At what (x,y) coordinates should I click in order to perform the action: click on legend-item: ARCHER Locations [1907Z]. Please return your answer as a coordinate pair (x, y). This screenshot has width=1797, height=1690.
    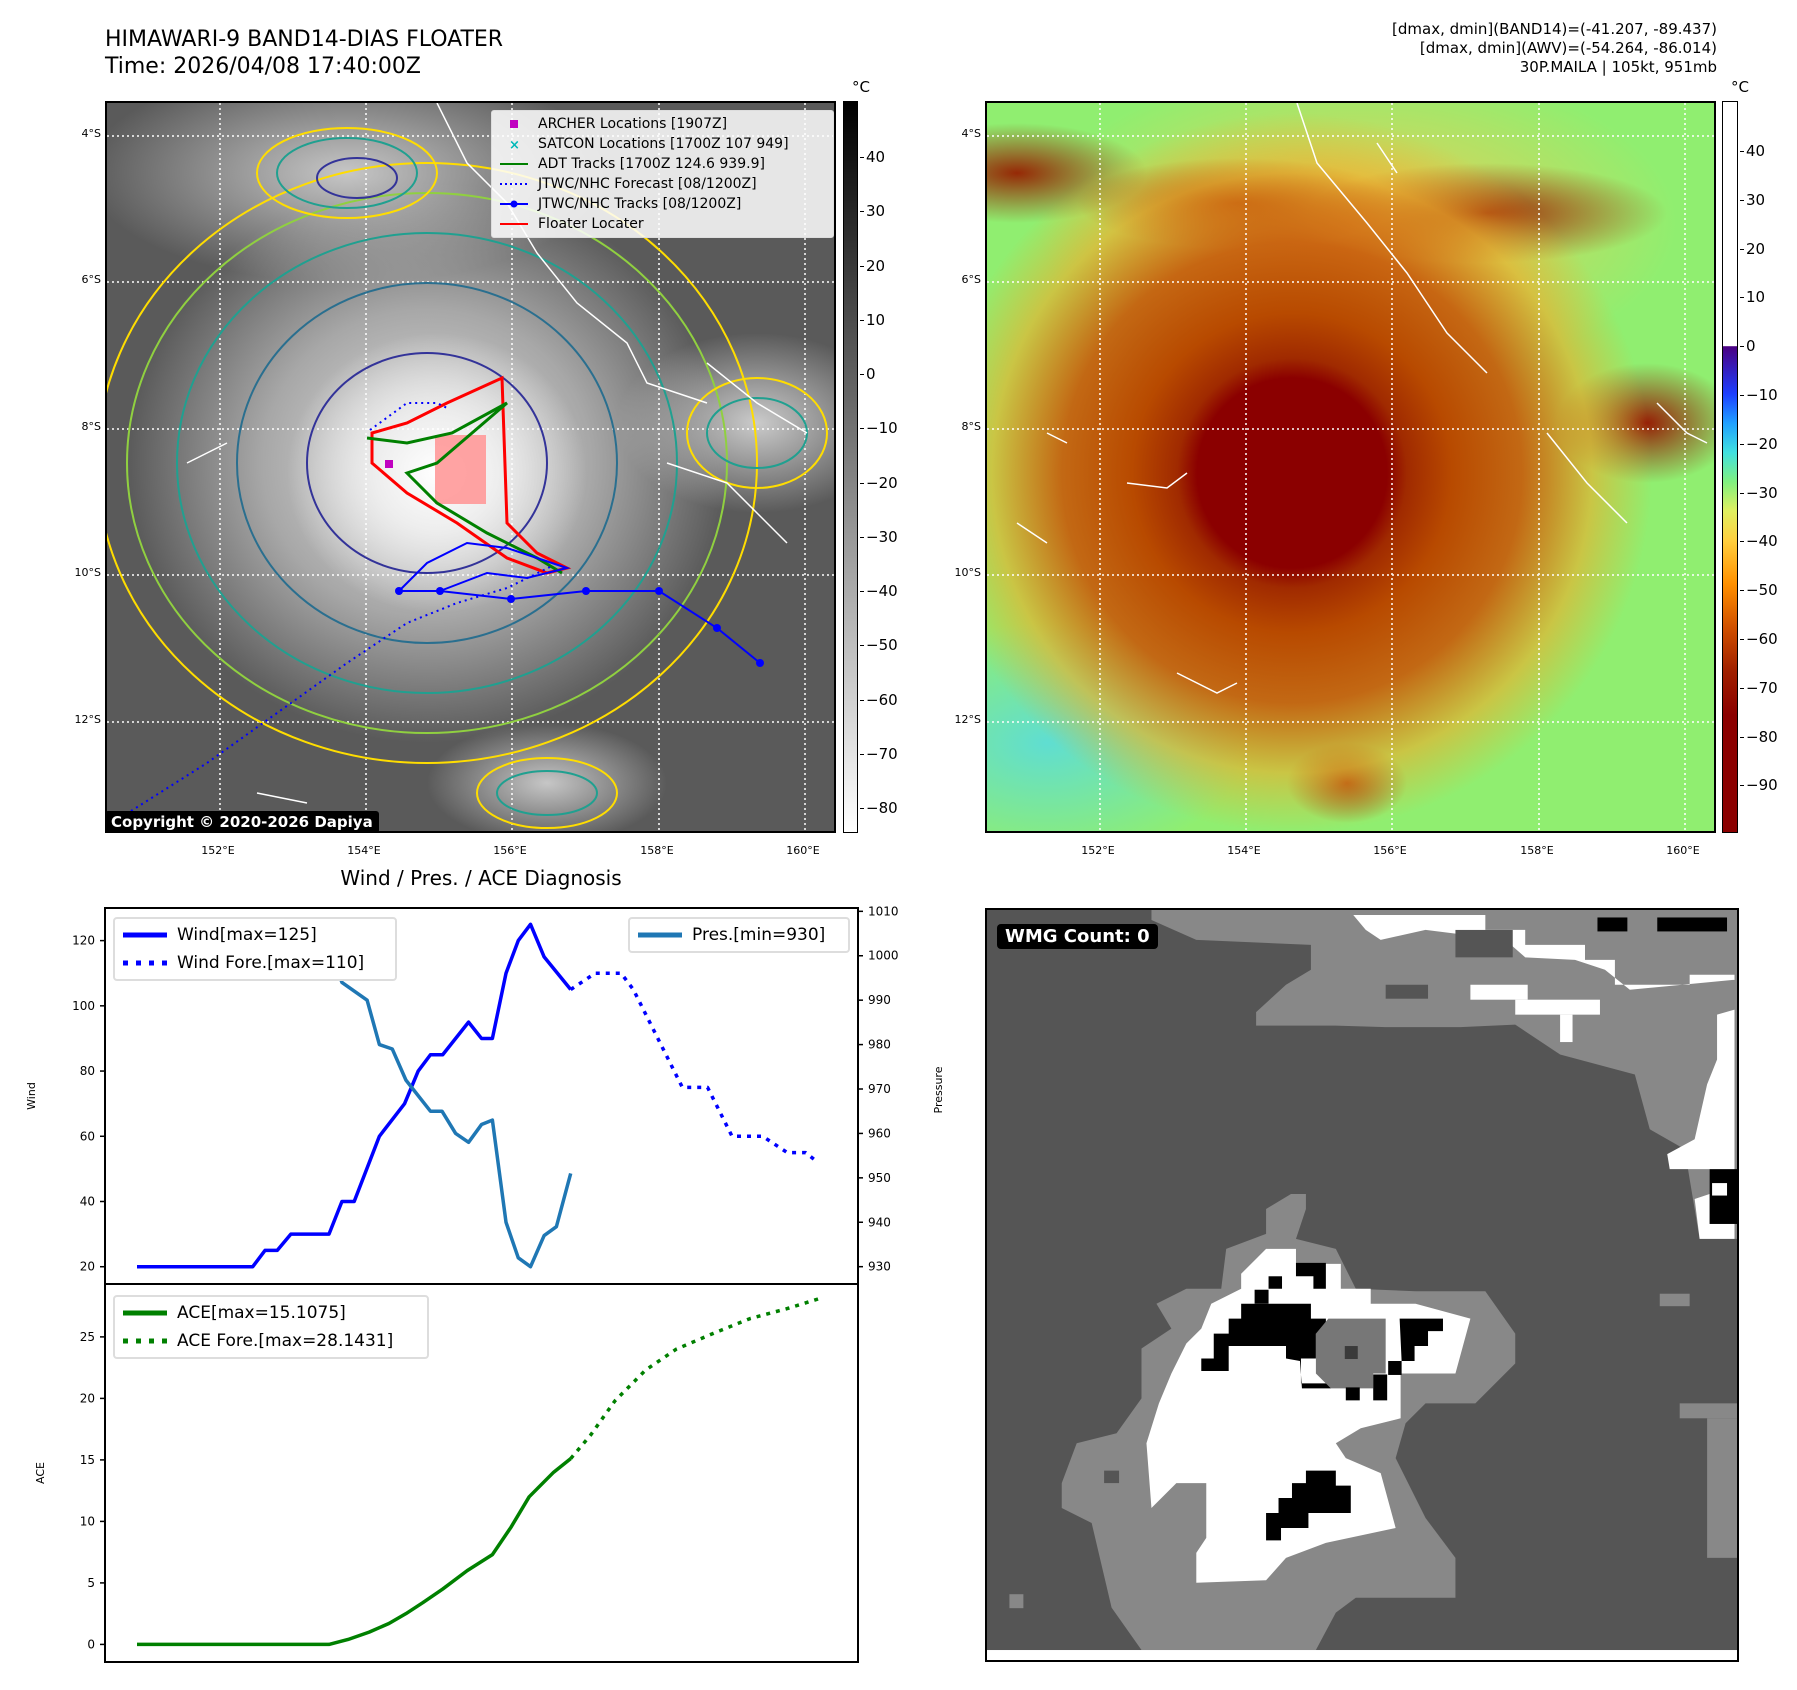
    Looking at the image, I should click on (662, 124).